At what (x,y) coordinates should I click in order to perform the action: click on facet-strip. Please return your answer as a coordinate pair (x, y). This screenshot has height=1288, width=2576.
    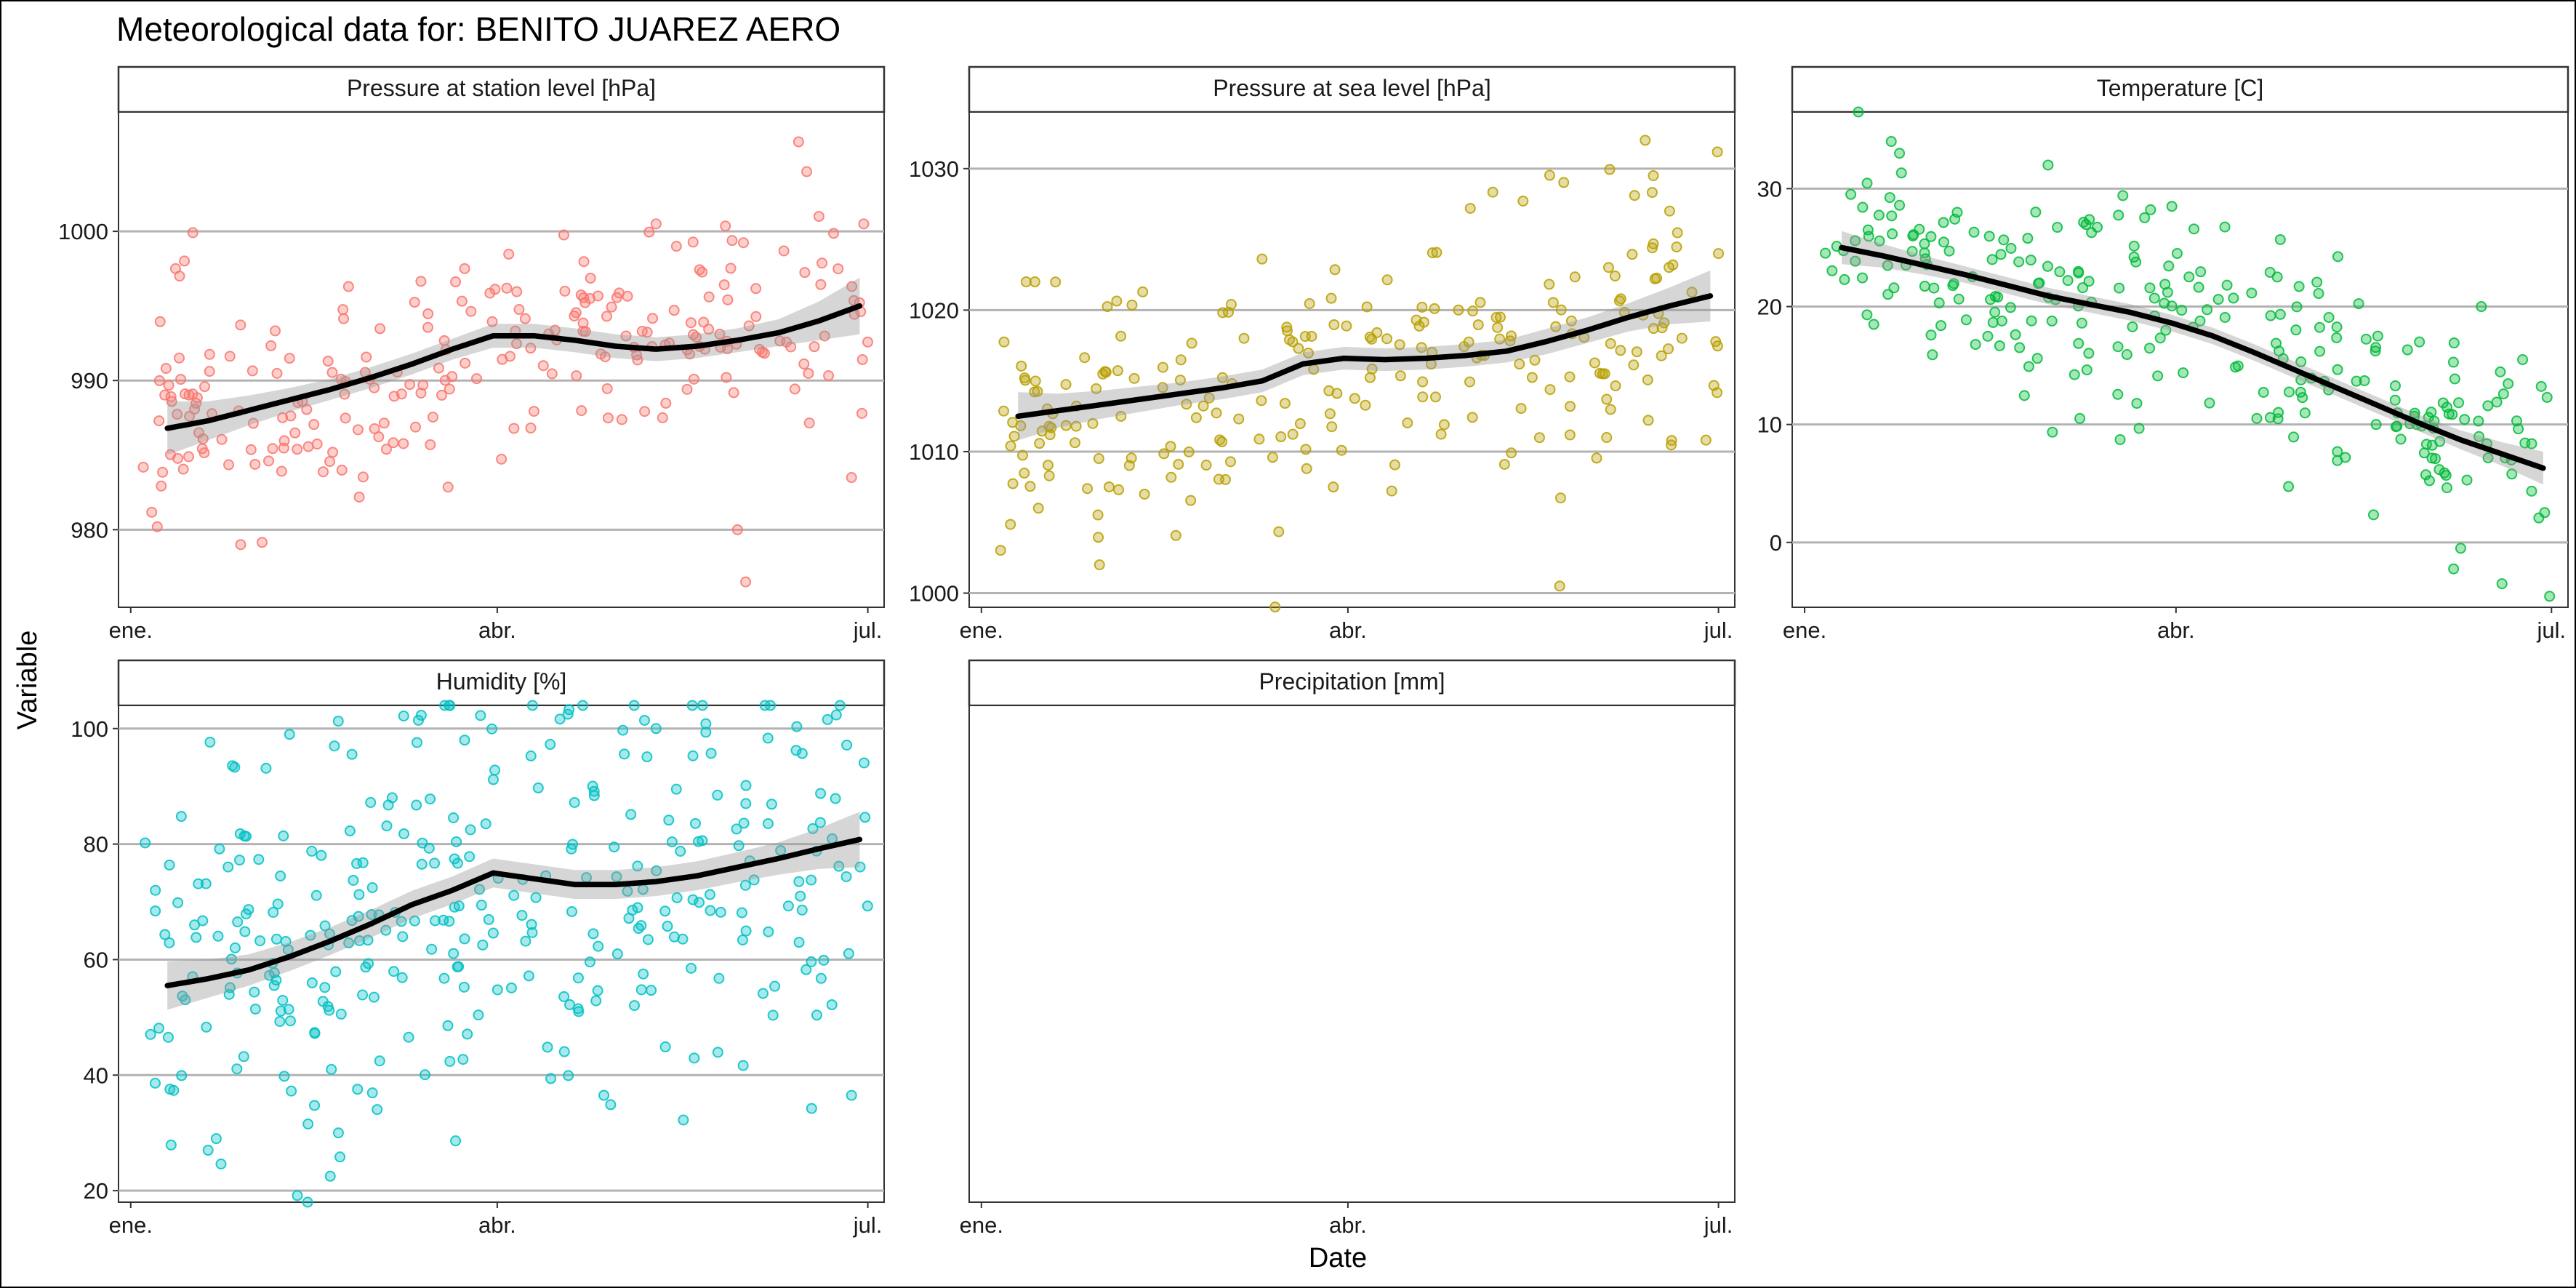
    Looking at the image, I should click on (1352, 683).